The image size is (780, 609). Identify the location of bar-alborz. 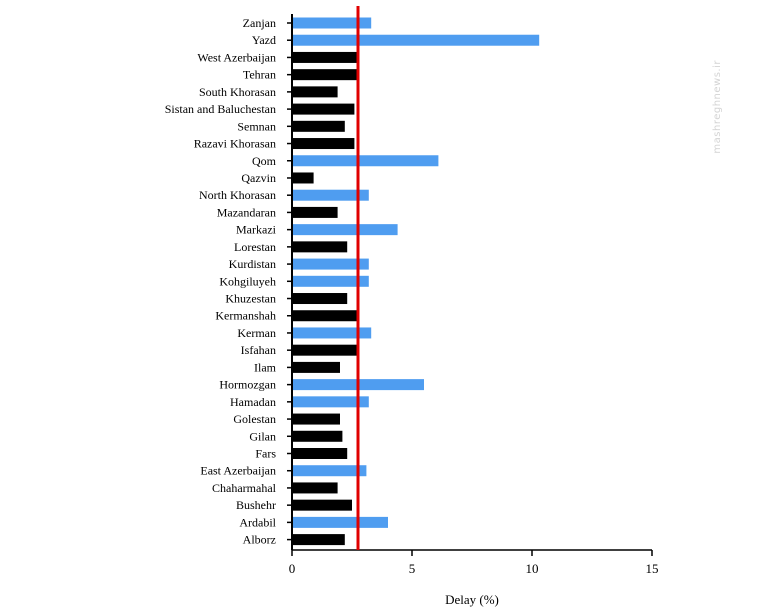
(318, 540).